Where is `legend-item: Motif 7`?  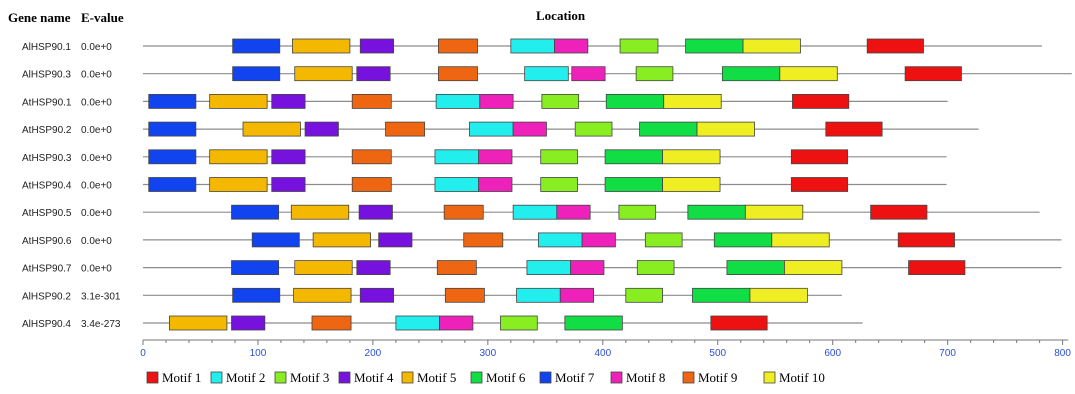 legend-item: Motif 7 is located at coordinates (567, 377).